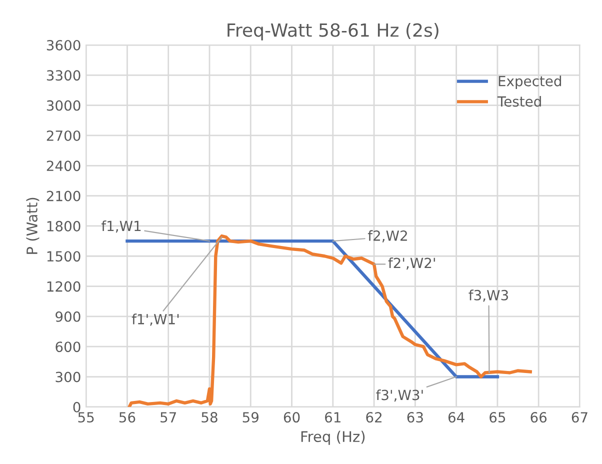 This screenshot has height=464, width=602. I want to click on x-tick-label: 61, so click(332, 417).